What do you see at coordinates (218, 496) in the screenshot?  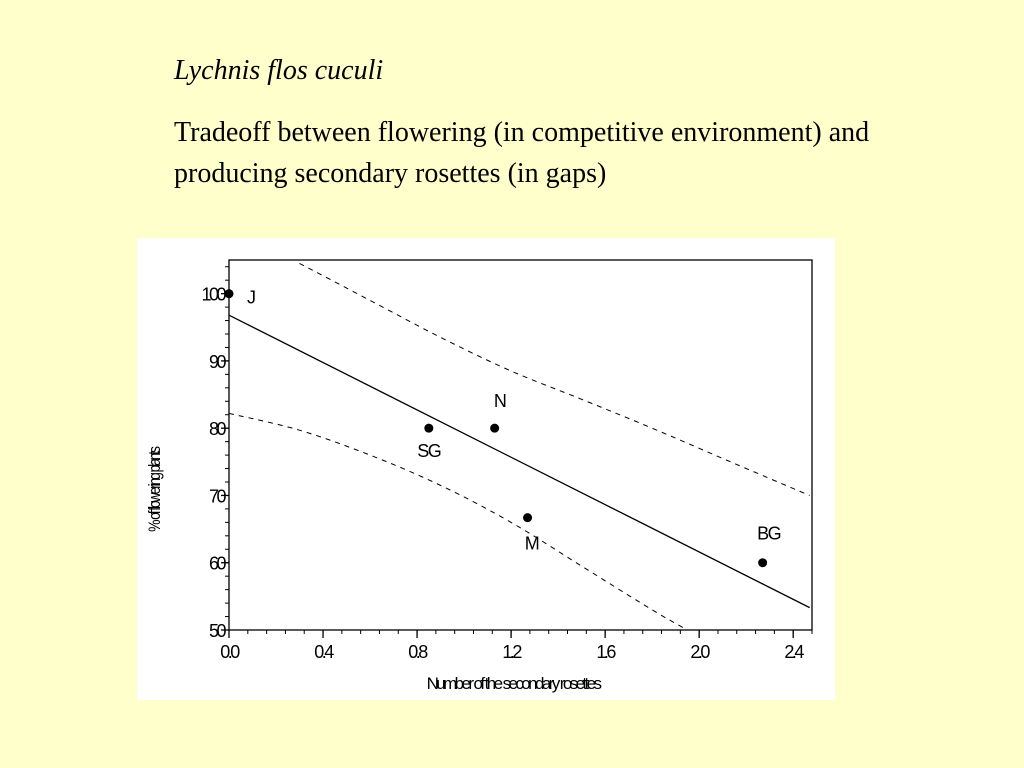 I see `y-tick-label: 70` at bounding box center [218, 496].